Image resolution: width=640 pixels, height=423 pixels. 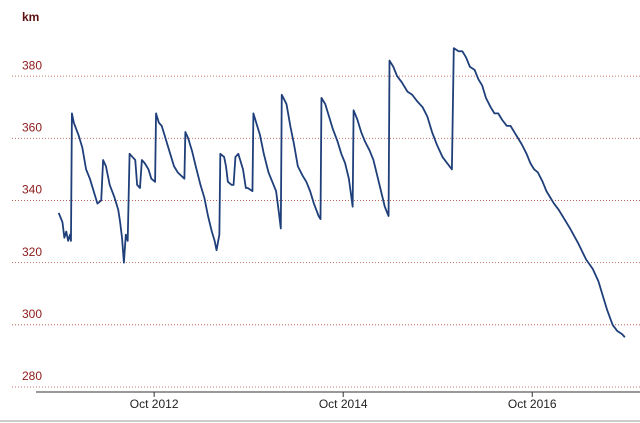 What do you see at coordinates (32, 127) in the screenshot?
I see `y-tick-label: 360` at bounding box center [32, 127].